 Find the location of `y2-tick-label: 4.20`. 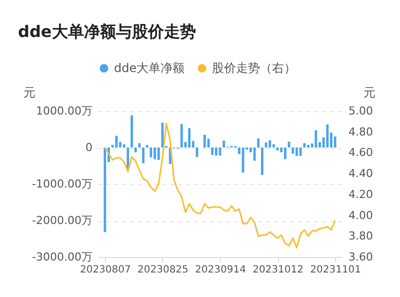

y2-tick-label: 4.20 is located at coordinates (360, 194).